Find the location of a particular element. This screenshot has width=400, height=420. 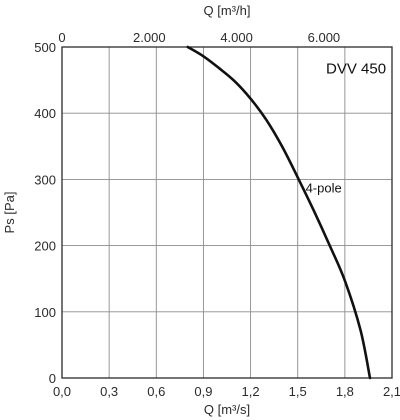

x-tick-label: 0,9 is located at coordinates (203, 391).